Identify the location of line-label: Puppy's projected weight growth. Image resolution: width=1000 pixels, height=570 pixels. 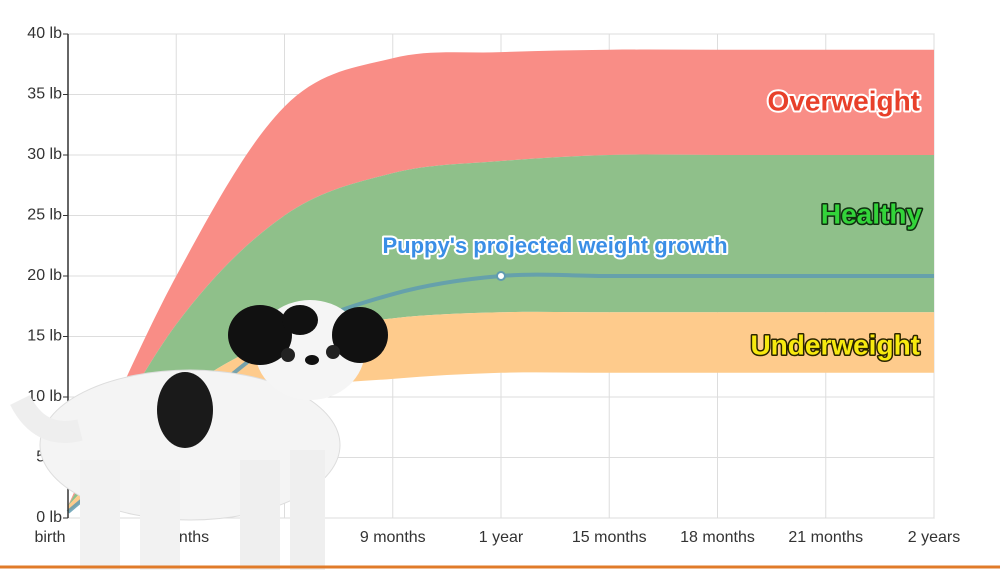
(554, 245).